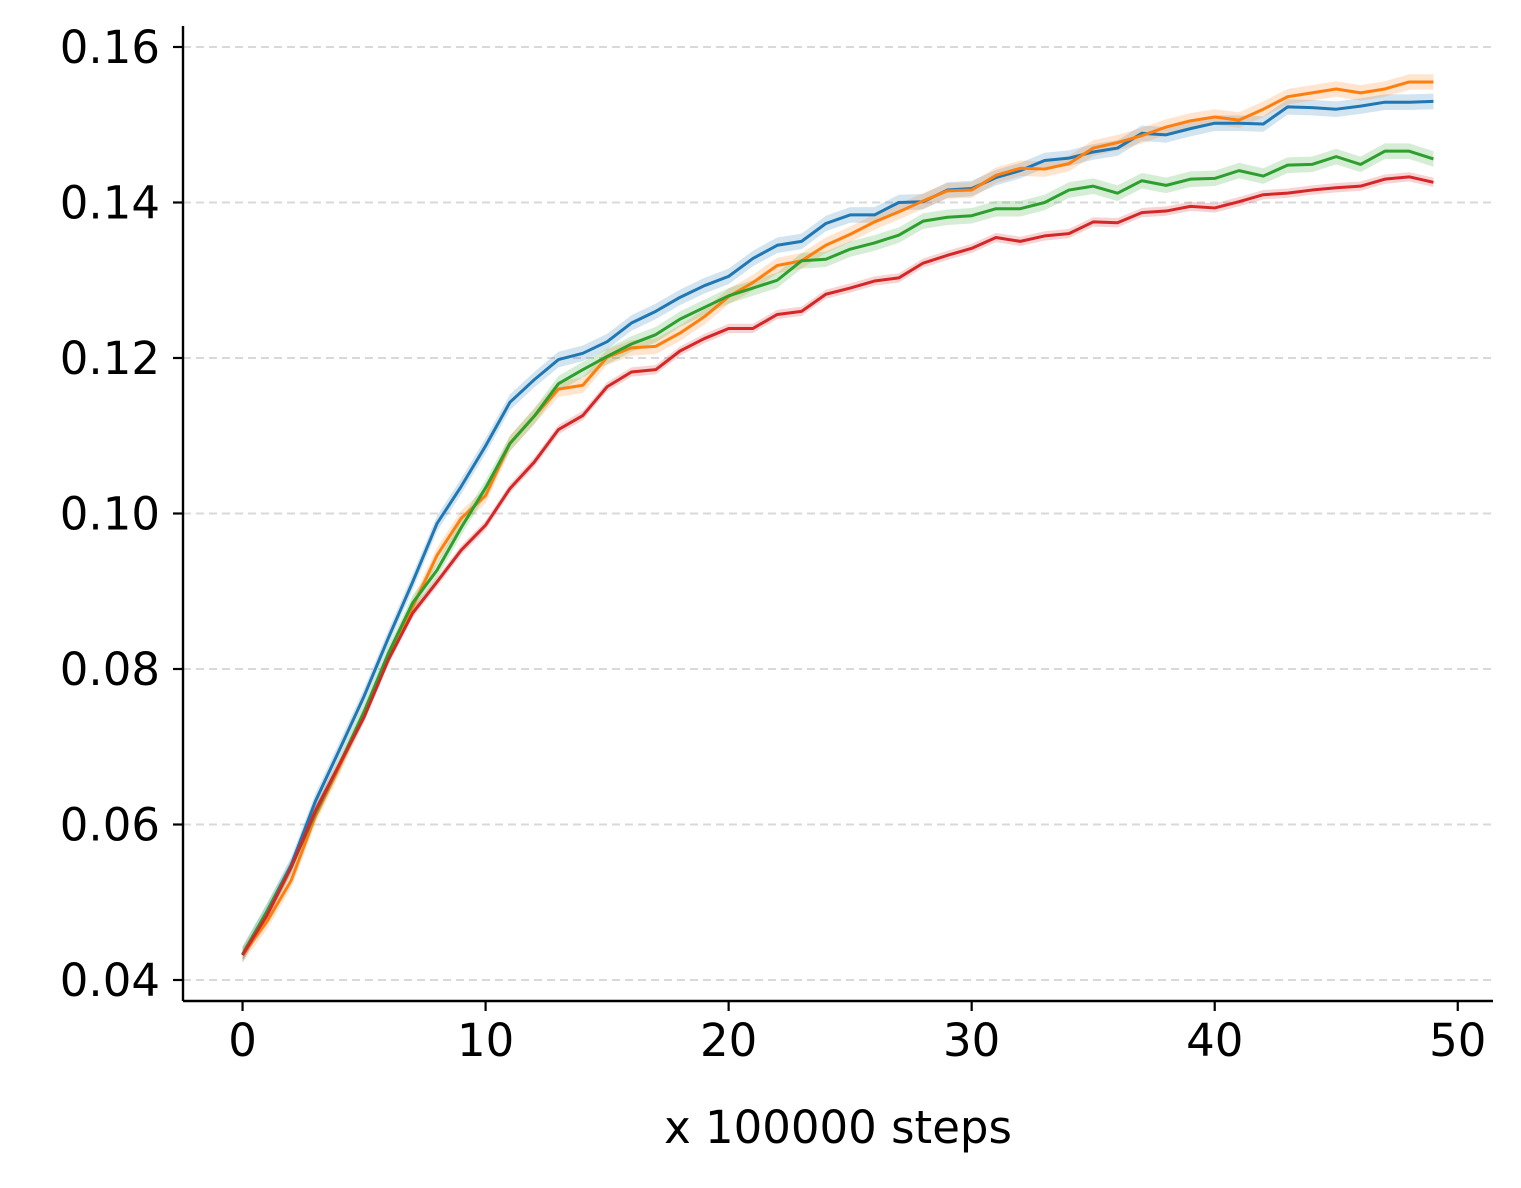  What do you see at coordinates (110, 514) in the screenshot?
I see `y-tick-label: 0.10` at bounding box center [110, 514].